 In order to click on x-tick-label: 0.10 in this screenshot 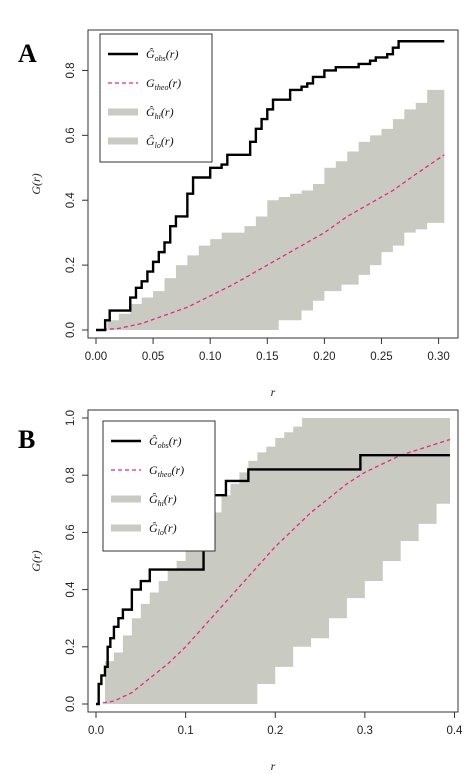, I will do `click(210, 357)`.